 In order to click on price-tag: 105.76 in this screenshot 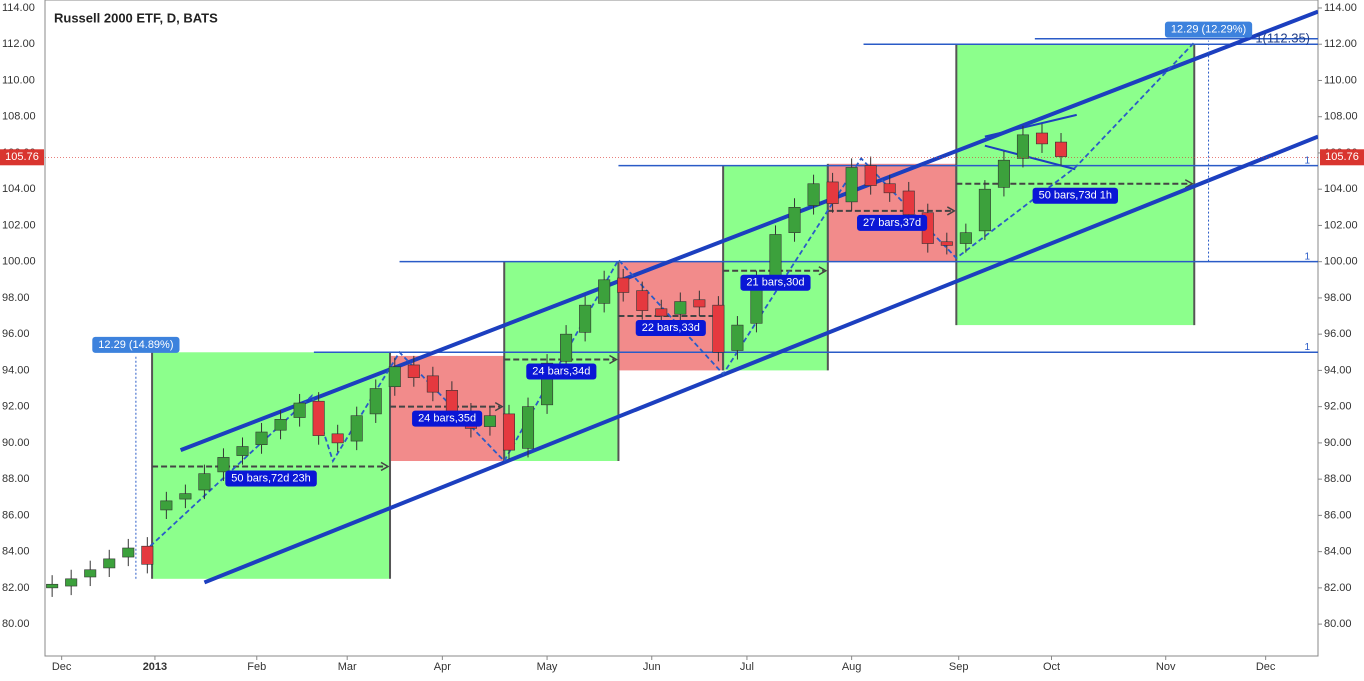, I will do `click(22, 157)`.